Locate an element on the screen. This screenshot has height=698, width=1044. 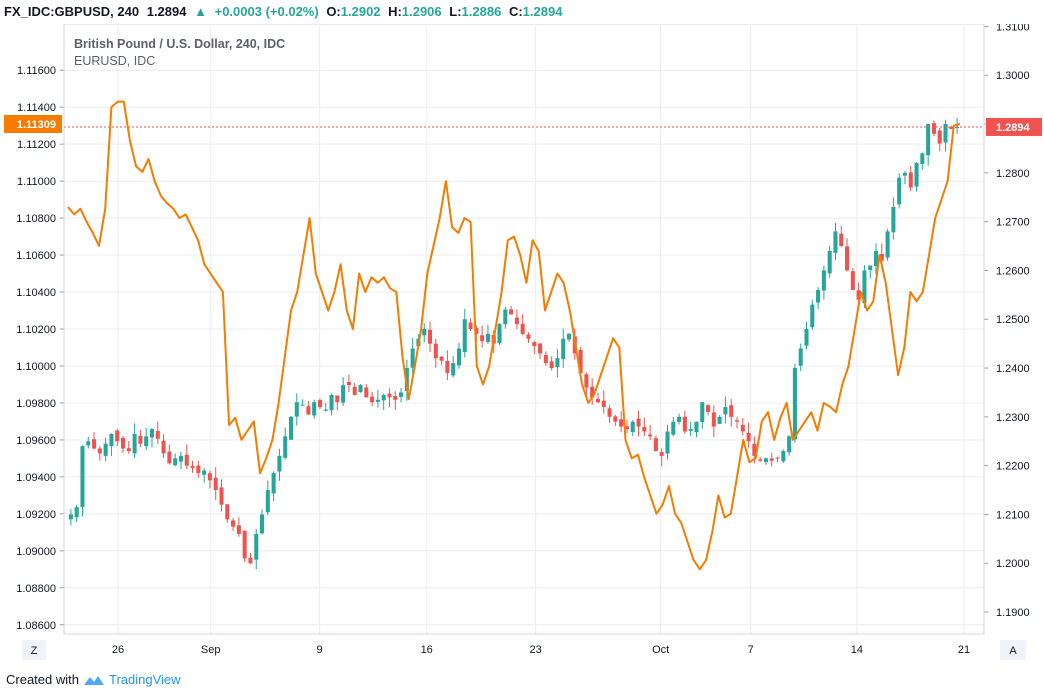
footer-created-with: Created with is located at coordinates (42, 679).